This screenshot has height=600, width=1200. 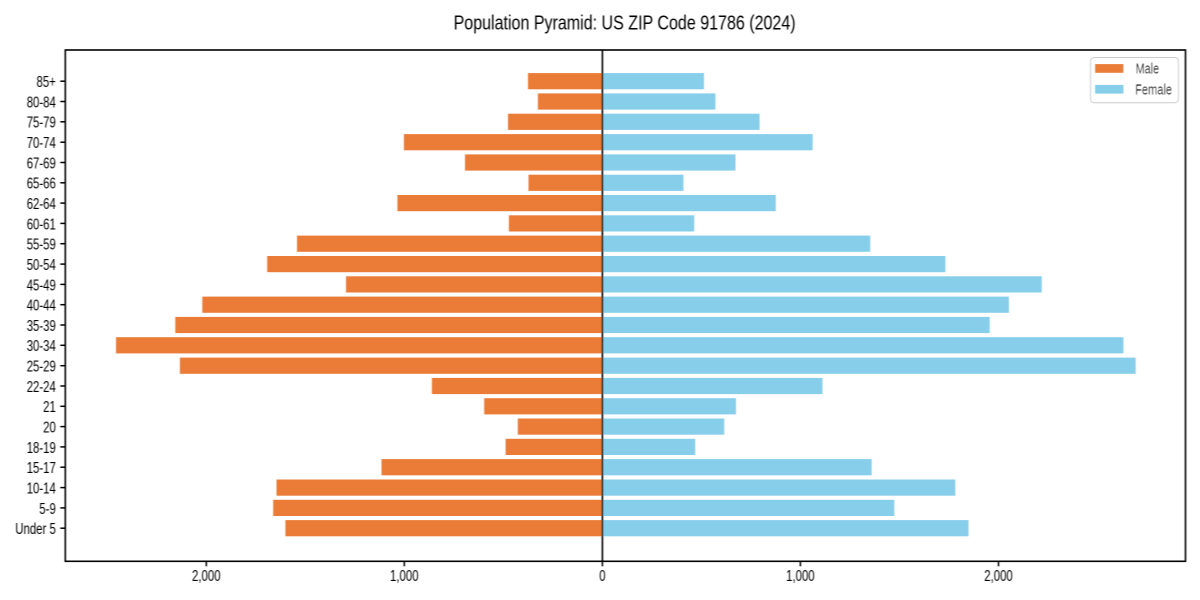 What do you see at coordinates (46, 82) in the screenshot?
I see `svg-text: 85+` at bounding box center [46, 82].